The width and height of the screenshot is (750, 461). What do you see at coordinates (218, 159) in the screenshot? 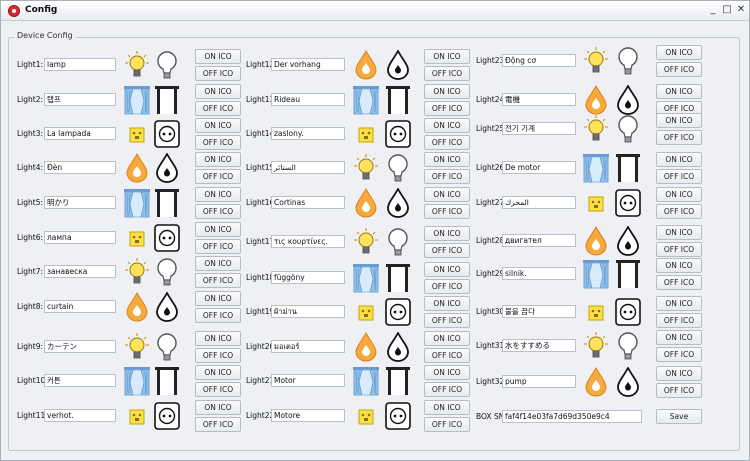
I see `light4-on-ico-button: ON ICO` at bounding box center [218, 159].